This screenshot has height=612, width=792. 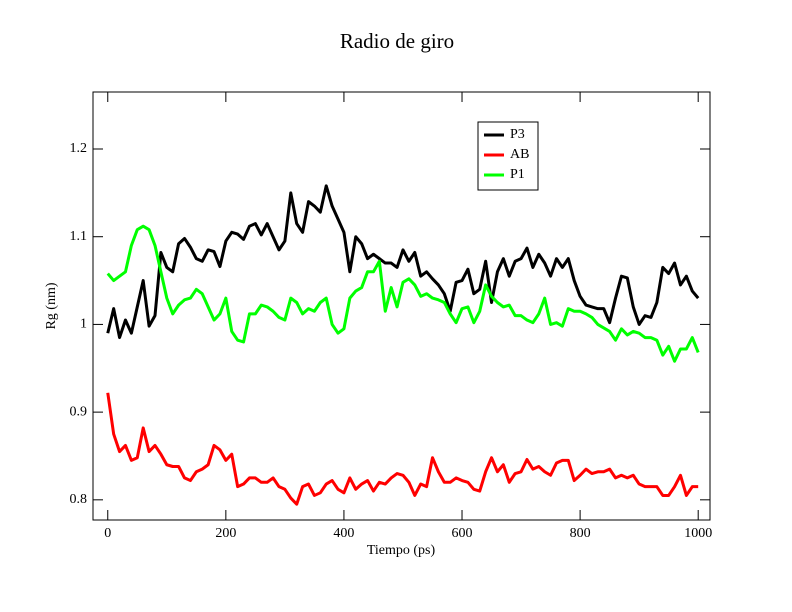 I want to click on y-axis-label: Rg (nm), so click(x=51, y=305).